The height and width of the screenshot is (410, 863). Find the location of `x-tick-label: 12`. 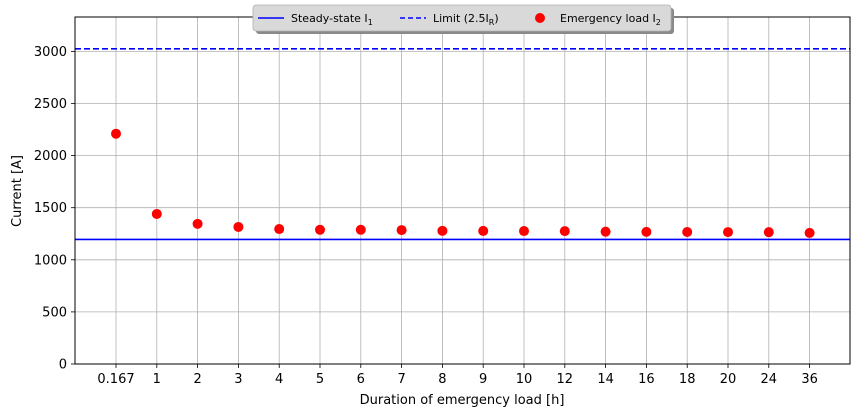

x-tick-label: 12 is located at coordinates (565, 379).